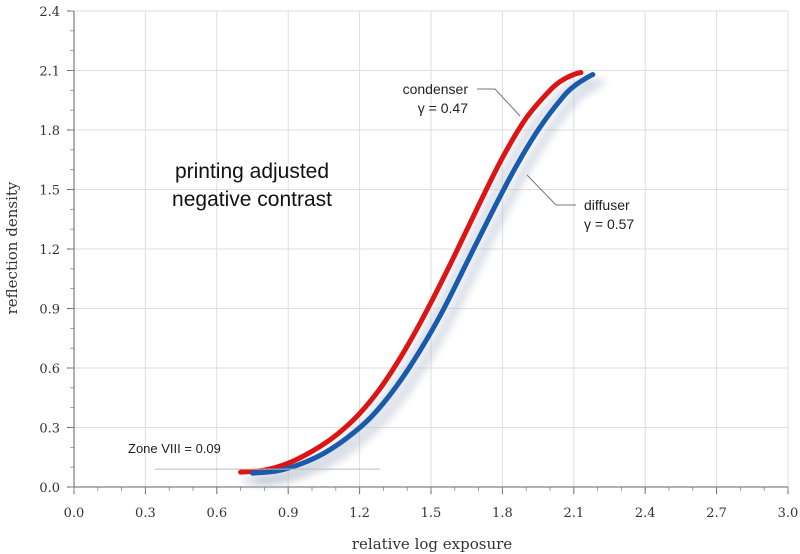 The width and height of the screenshot is (800, 554). What do you see at coordinates (49, 488) in the screenshot?
I see `y-tick-label: 0.0` at bounding box center [49, 488].